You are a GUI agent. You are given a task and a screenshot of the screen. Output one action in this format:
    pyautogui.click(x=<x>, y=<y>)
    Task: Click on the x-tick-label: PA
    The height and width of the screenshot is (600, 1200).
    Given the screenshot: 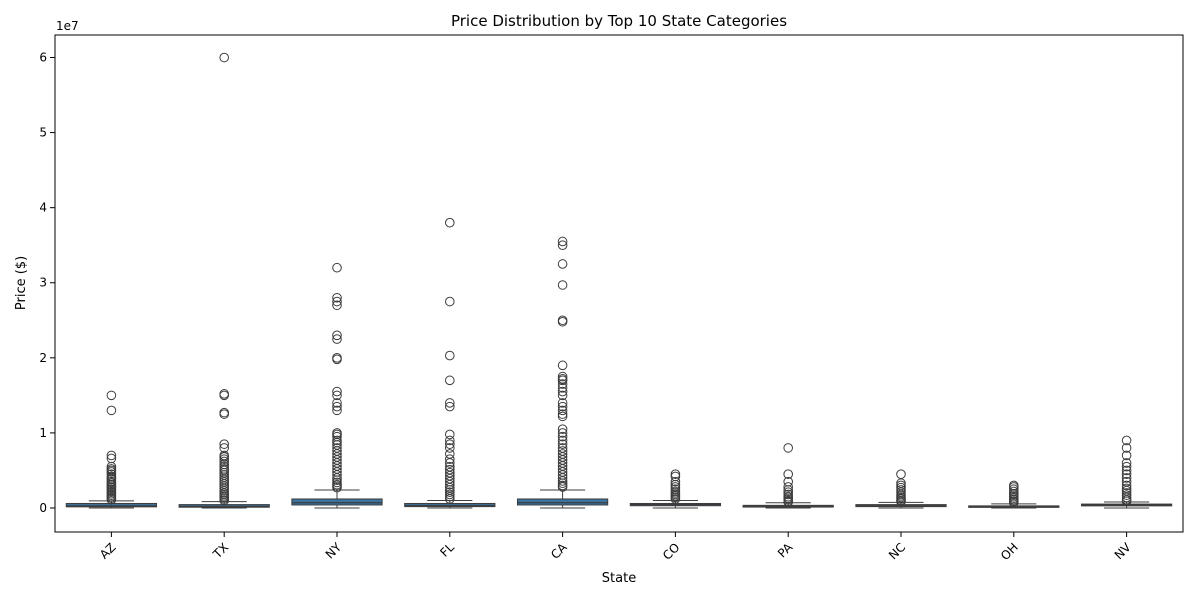 What is the action you would take?
    pyautogui.click(x=785, y=550)
    